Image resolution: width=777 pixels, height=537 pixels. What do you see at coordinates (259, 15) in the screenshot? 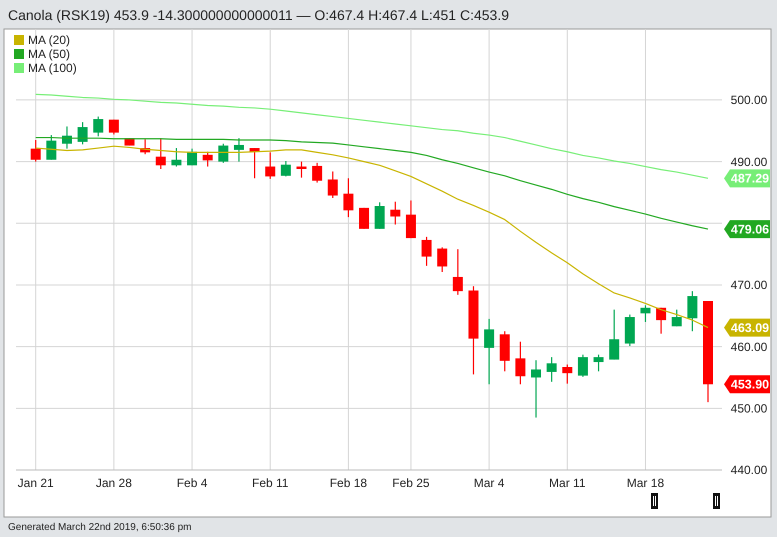
I see `chart-title: Canola (RSK19) 453.9 -14.300000000000011 — O:467.4 H:467.4 L:451 C:453.9` at bounding box center [259, 15].